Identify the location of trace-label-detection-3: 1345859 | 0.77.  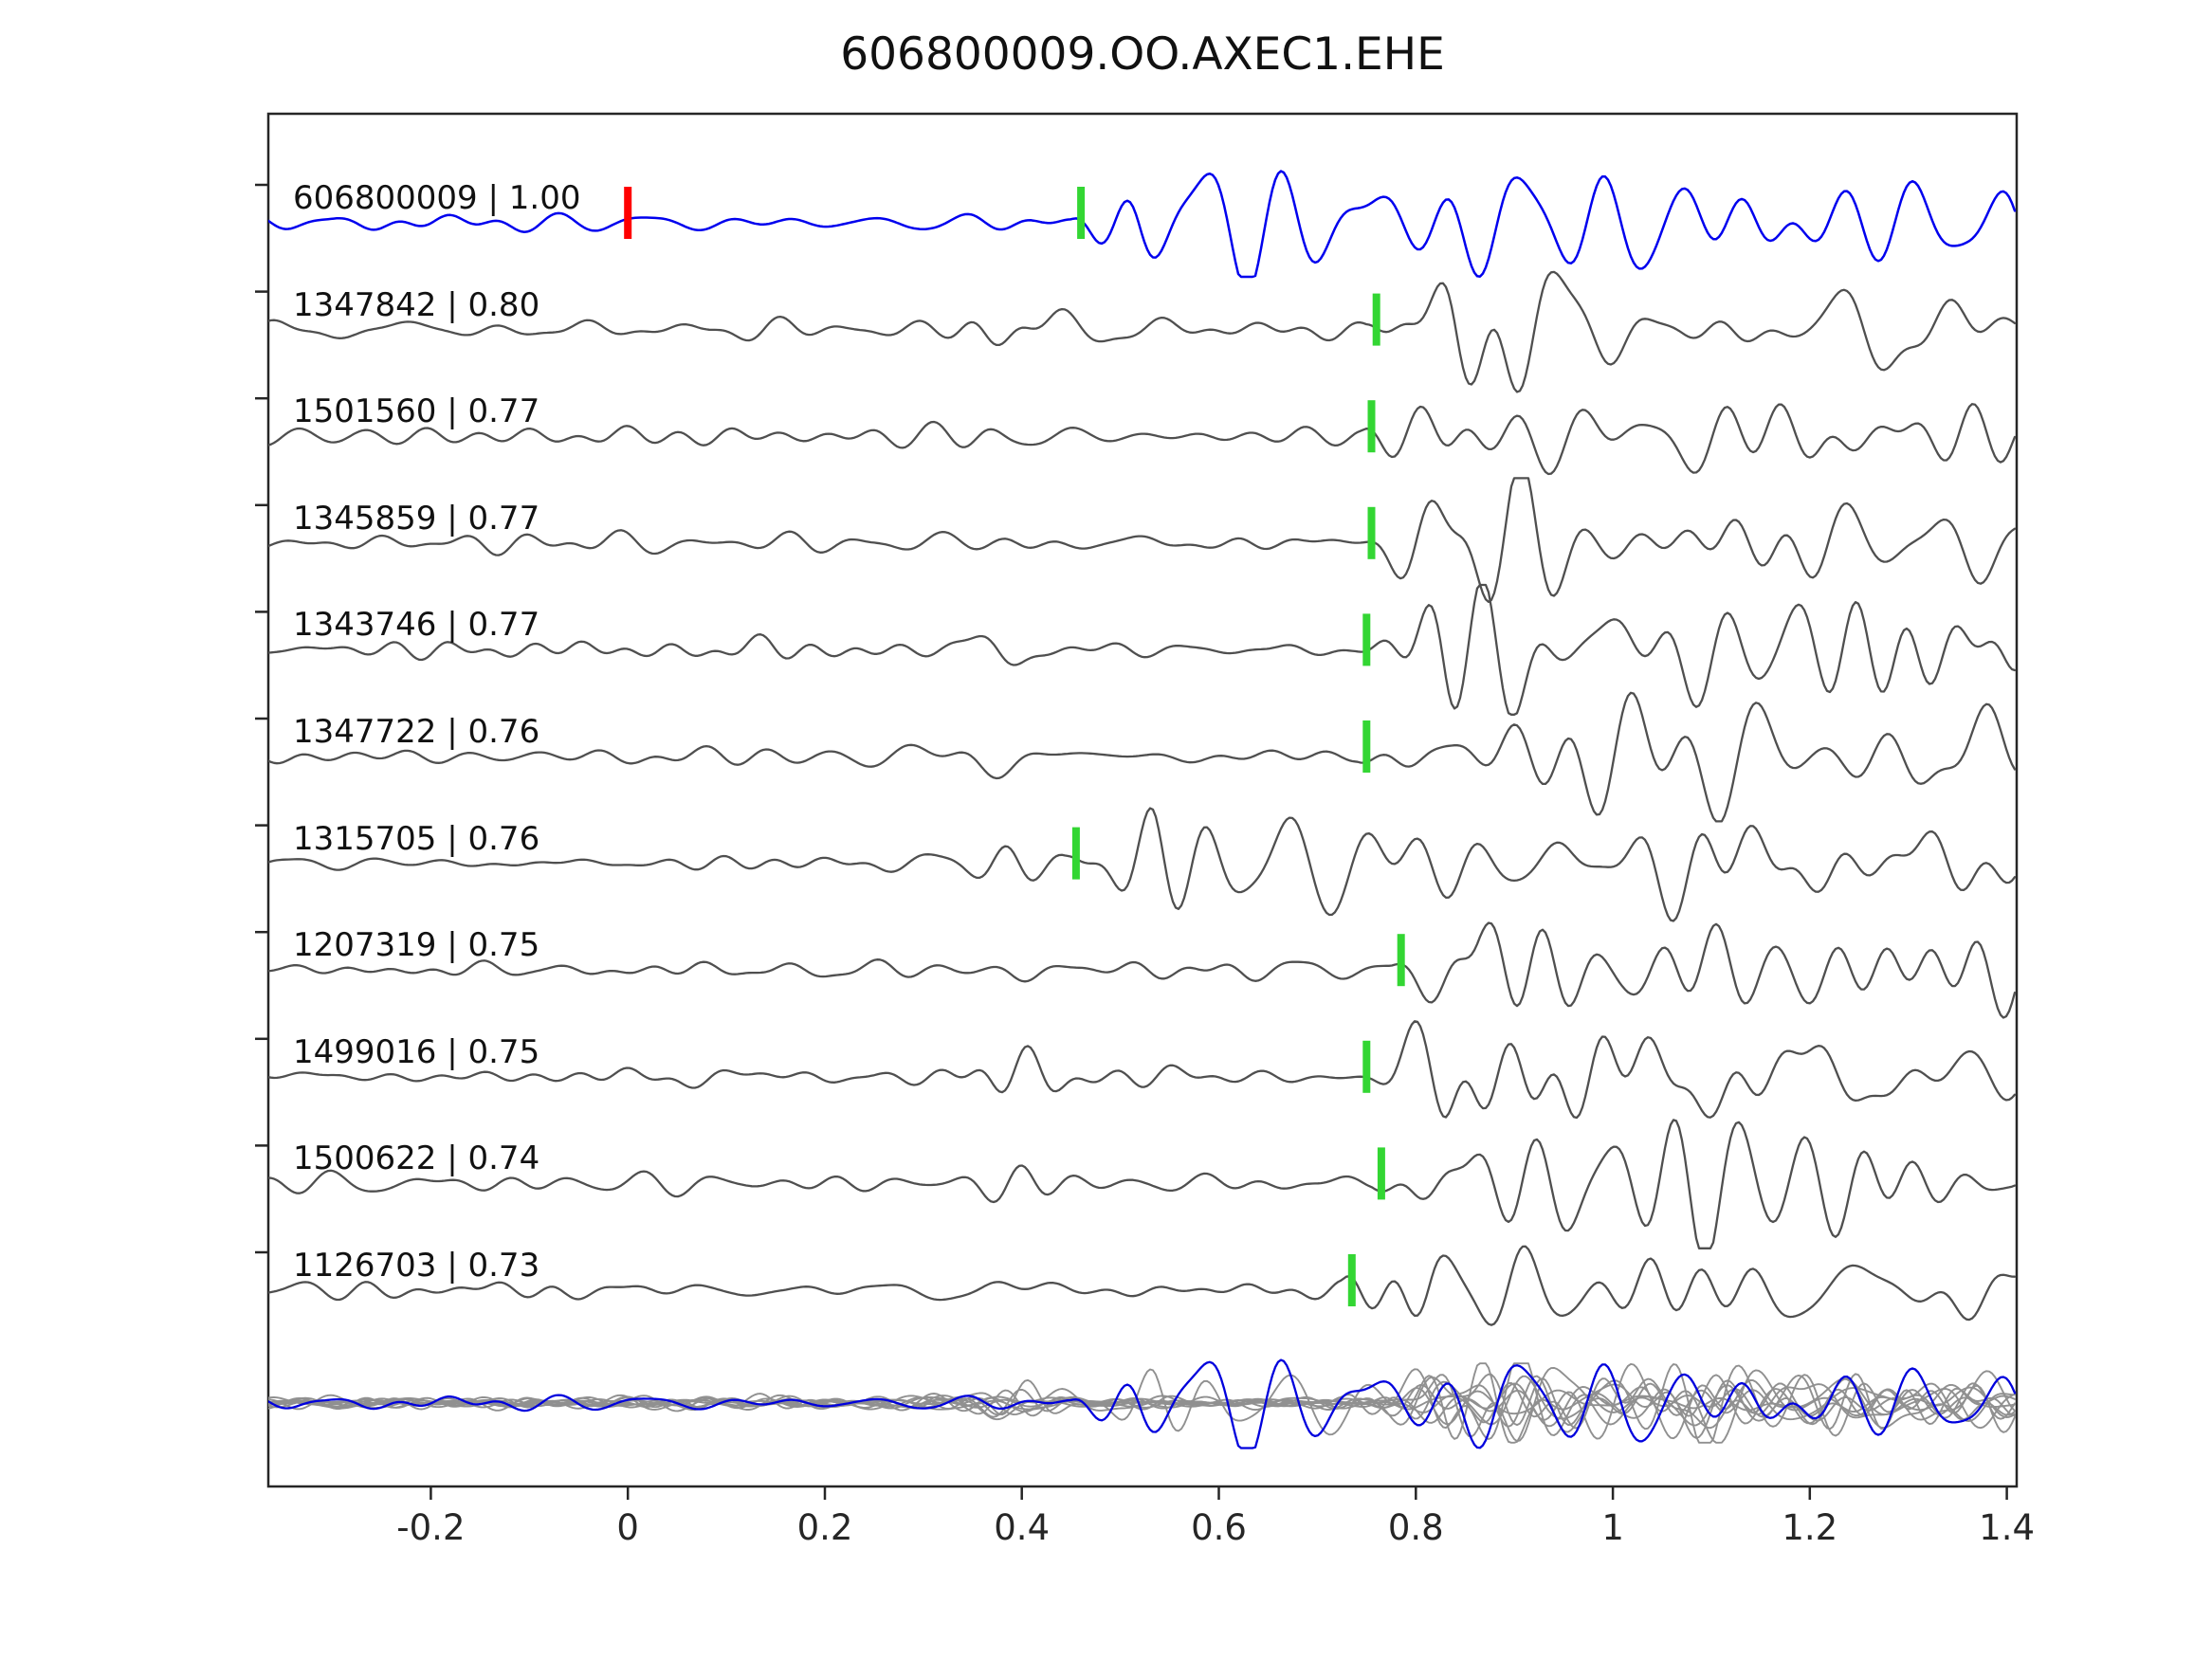
(416, 518).